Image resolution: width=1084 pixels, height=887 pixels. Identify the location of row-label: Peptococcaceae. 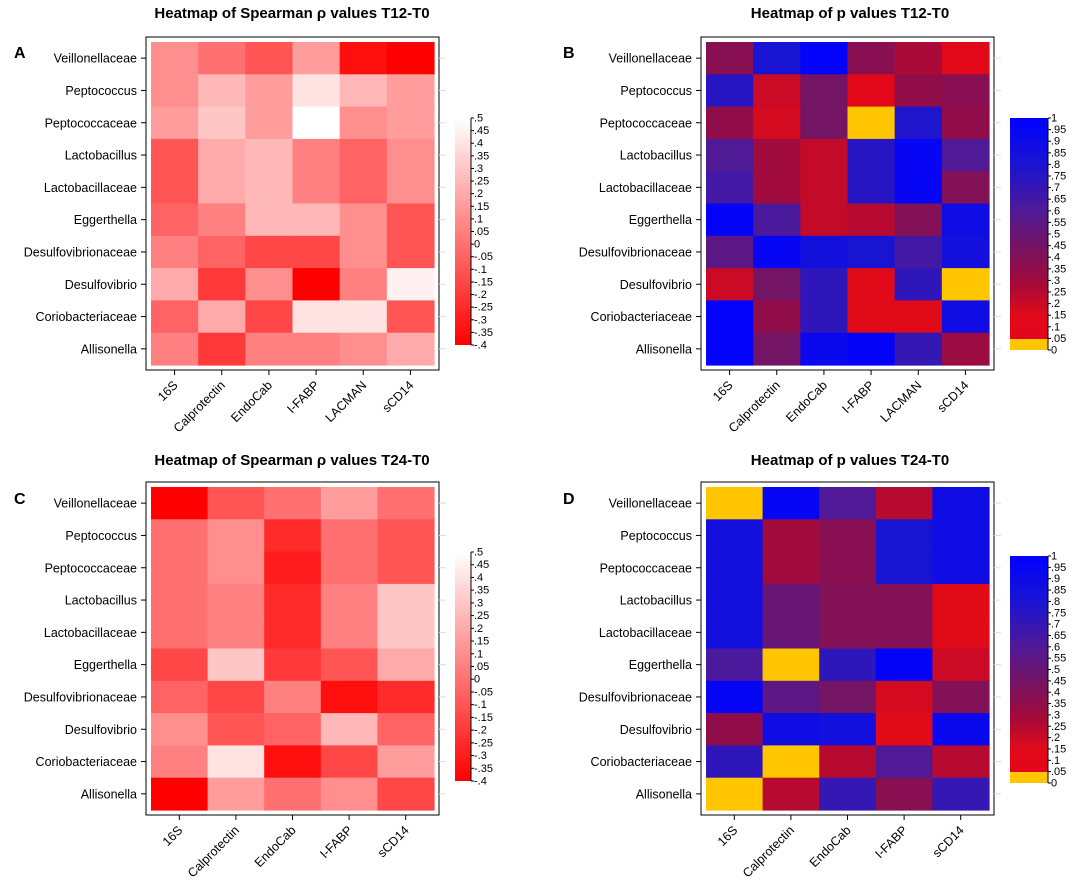
(91, 123).